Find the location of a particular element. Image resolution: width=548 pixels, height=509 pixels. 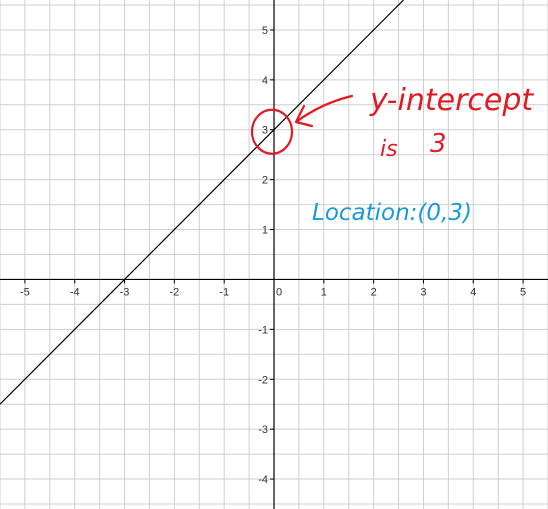

x-tick-label: 1 is located at coordinates (324, 292).